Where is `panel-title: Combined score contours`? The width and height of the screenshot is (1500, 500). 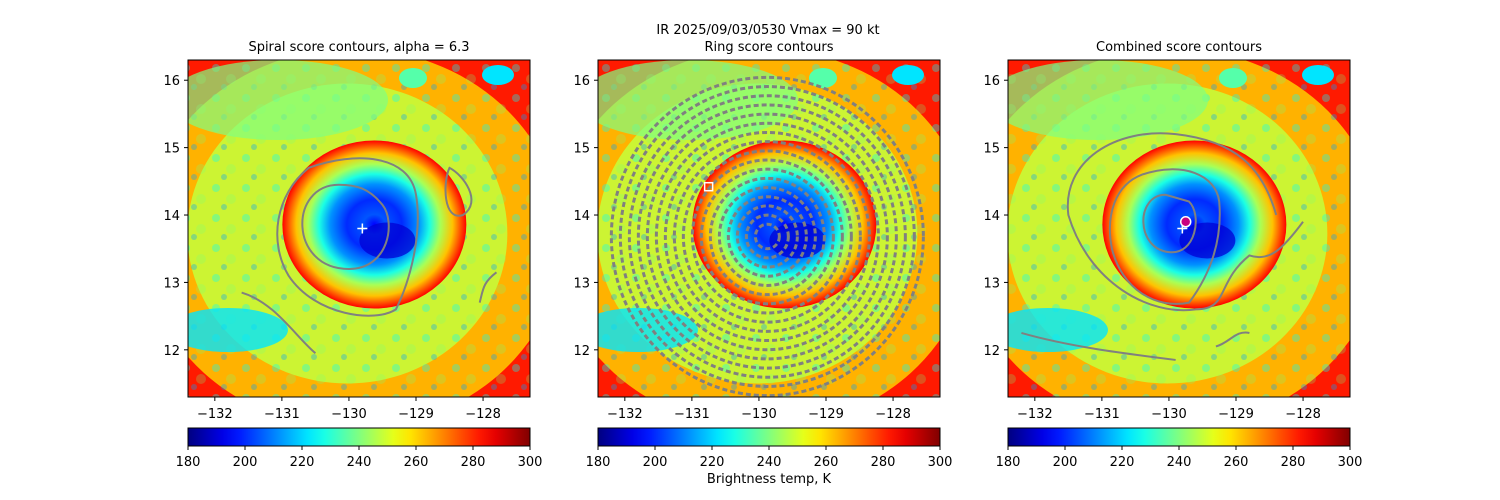 panel-title: Combined score contours is located at coordinates (1179, 47).